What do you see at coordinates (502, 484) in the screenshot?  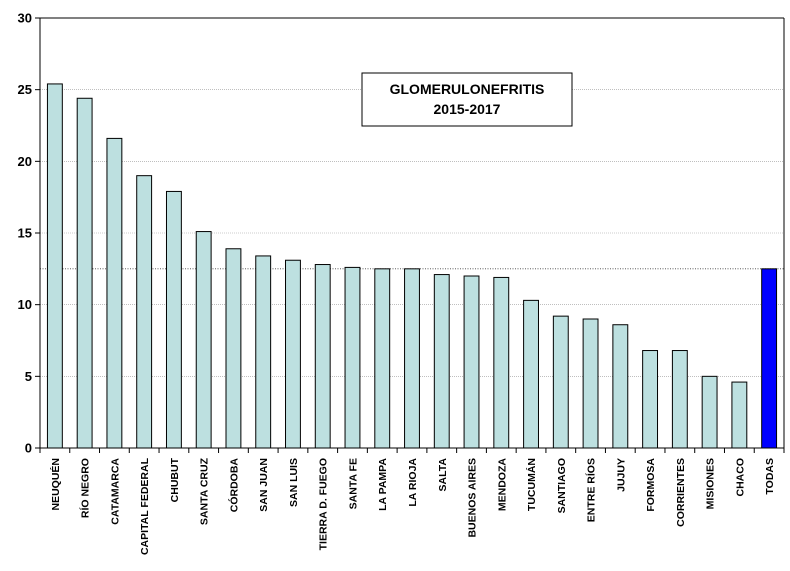 I see `x-category-label: MENDOZA` at bounding box center [502, 484].